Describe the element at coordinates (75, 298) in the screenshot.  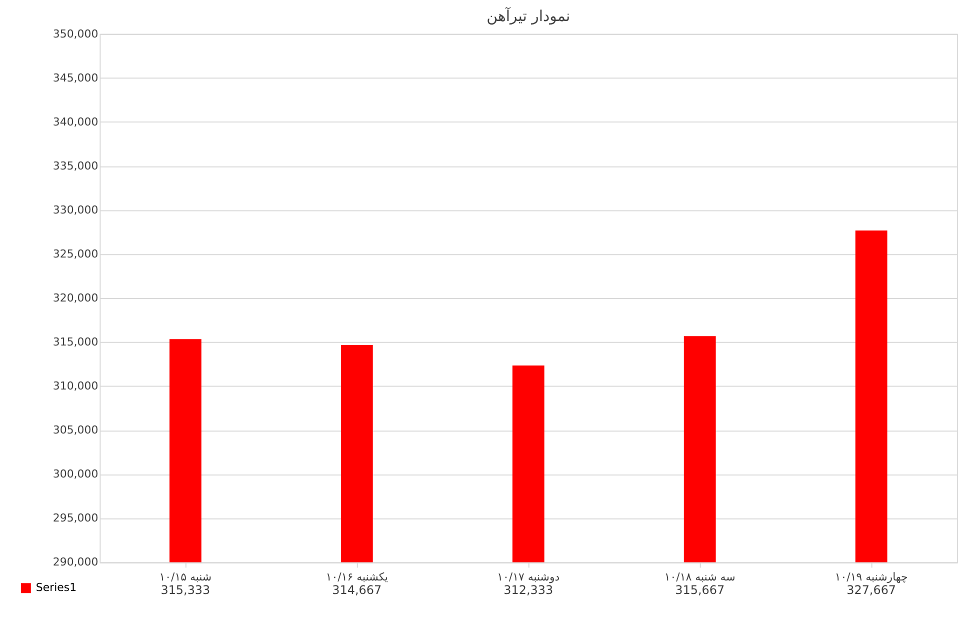
I see `y-tick-label: 320,000` at that location.